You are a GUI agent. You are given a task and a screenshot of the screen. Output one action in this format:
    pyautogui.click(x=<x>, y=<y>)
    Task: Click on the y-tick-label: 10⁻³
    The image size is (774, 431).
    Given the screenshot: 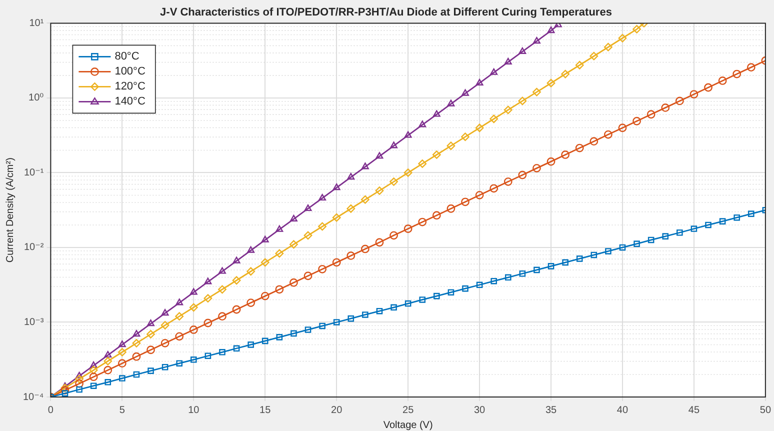 What is the action you would take?
    pyautogui.click(x=34, y=322)
    